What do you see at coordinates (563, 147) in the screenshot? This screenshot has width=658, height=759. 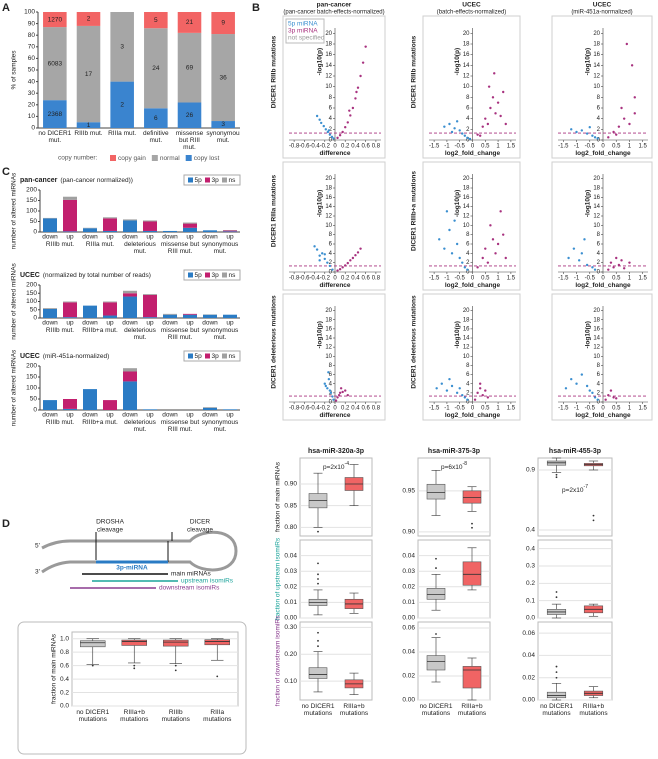 I see `x-tick-label: -1.5` at bounding box center [563, 147].